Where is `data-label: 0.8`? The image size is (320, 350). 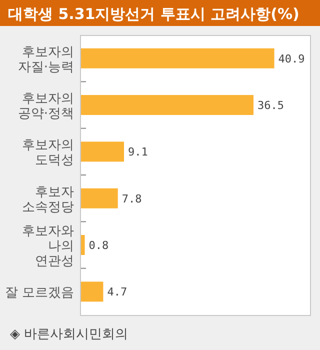
data-label: 0.8 is located at coordinates (98, 245).